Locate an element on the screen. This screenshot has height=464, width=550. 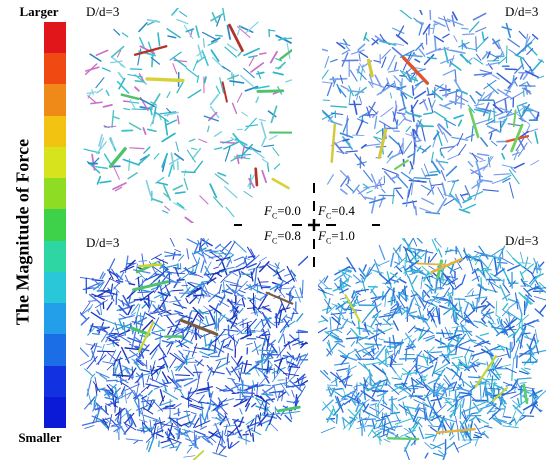
fc-legend: FC=0.0 FC=0.4 FC=0.8 FC=1.0 is located at coordinates (307, 225).